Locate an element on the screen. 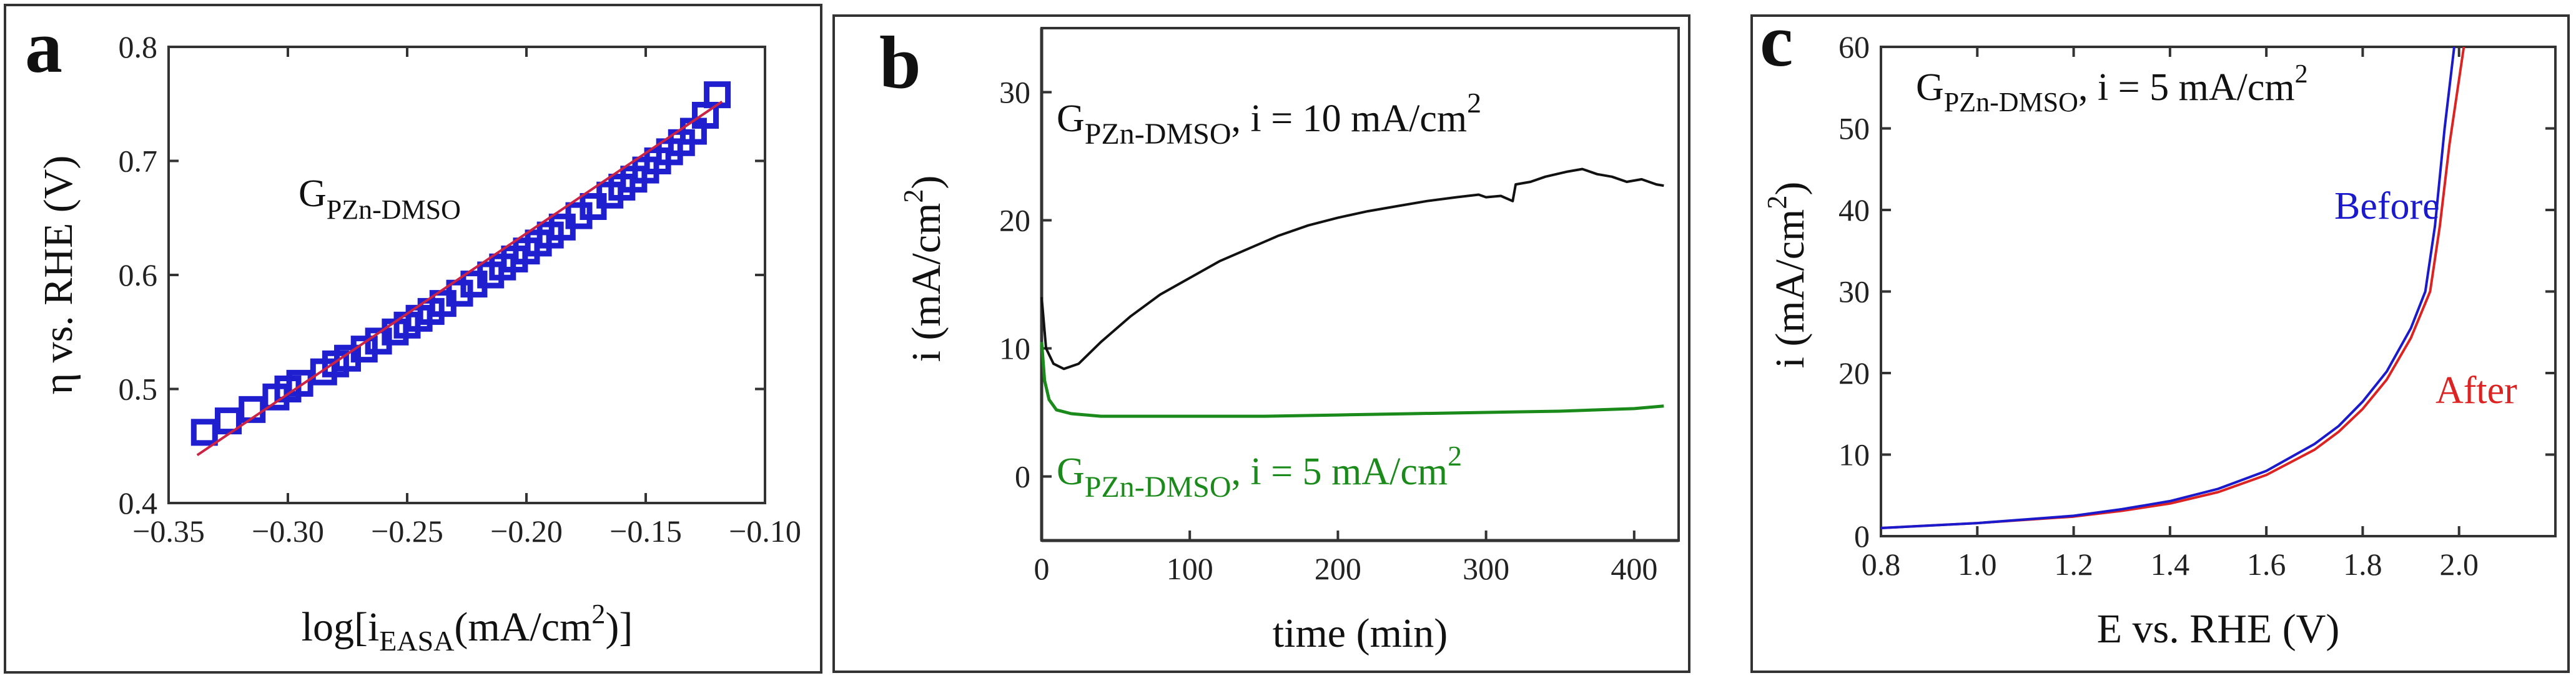 Image resolution: width=2576 pixels, height=683 pixels. panel-a-label: a is located at coordinates (44, 47).